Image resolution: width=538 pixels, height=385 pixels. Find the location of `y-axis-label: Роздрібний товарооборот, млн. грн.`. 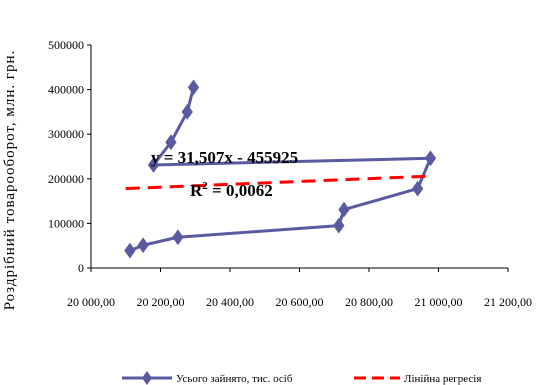

y-axis-label: Роздрібний товарооборот, млн. грн. is located at coordinates (10, 180).